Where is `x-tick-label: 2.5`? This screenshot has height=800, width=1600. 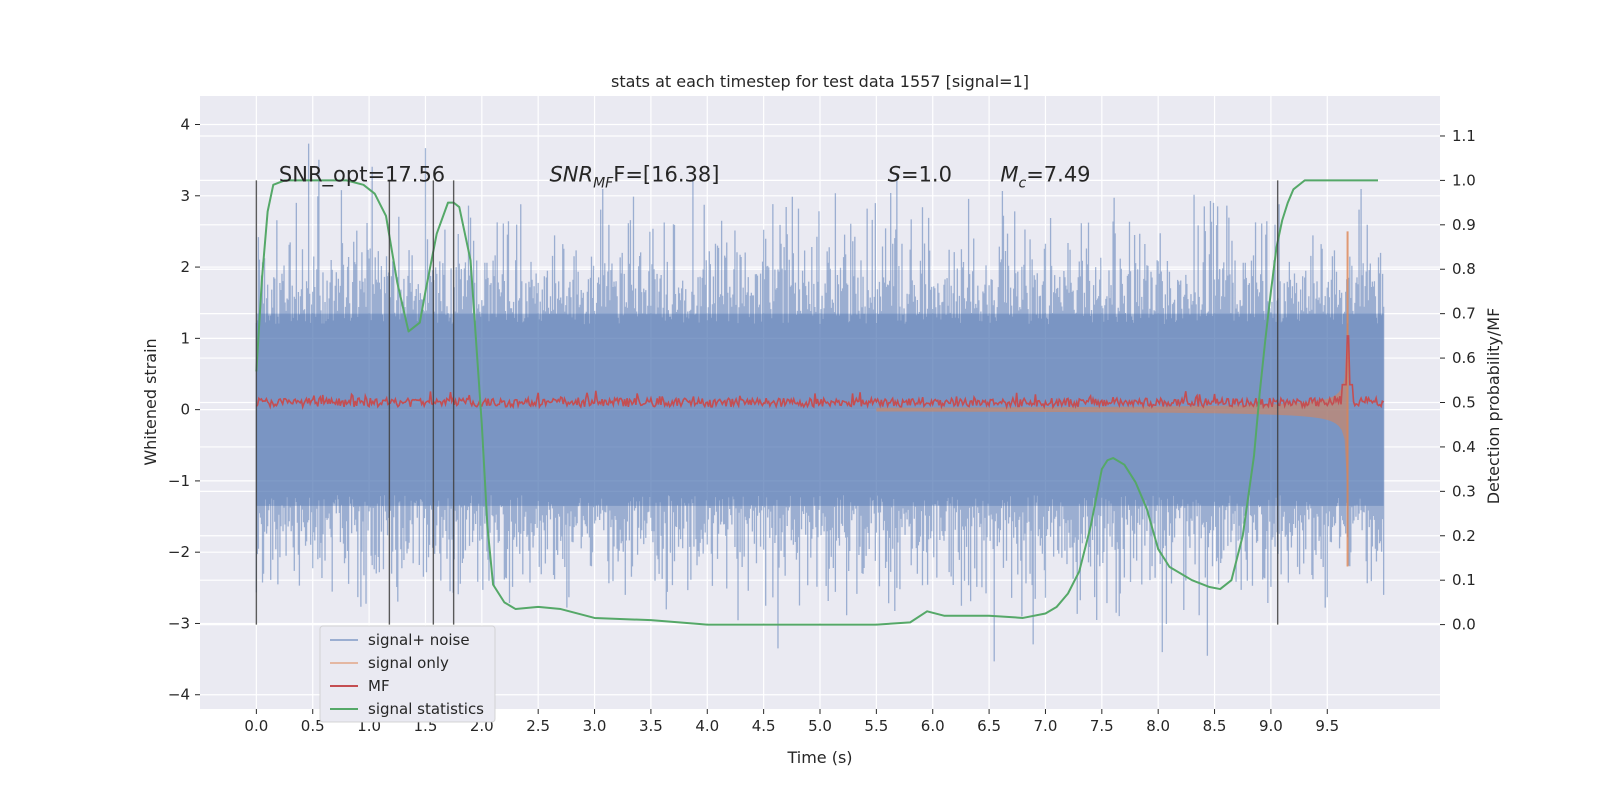 x-tick-label: 2.5 is located at coordinates (538, 726).